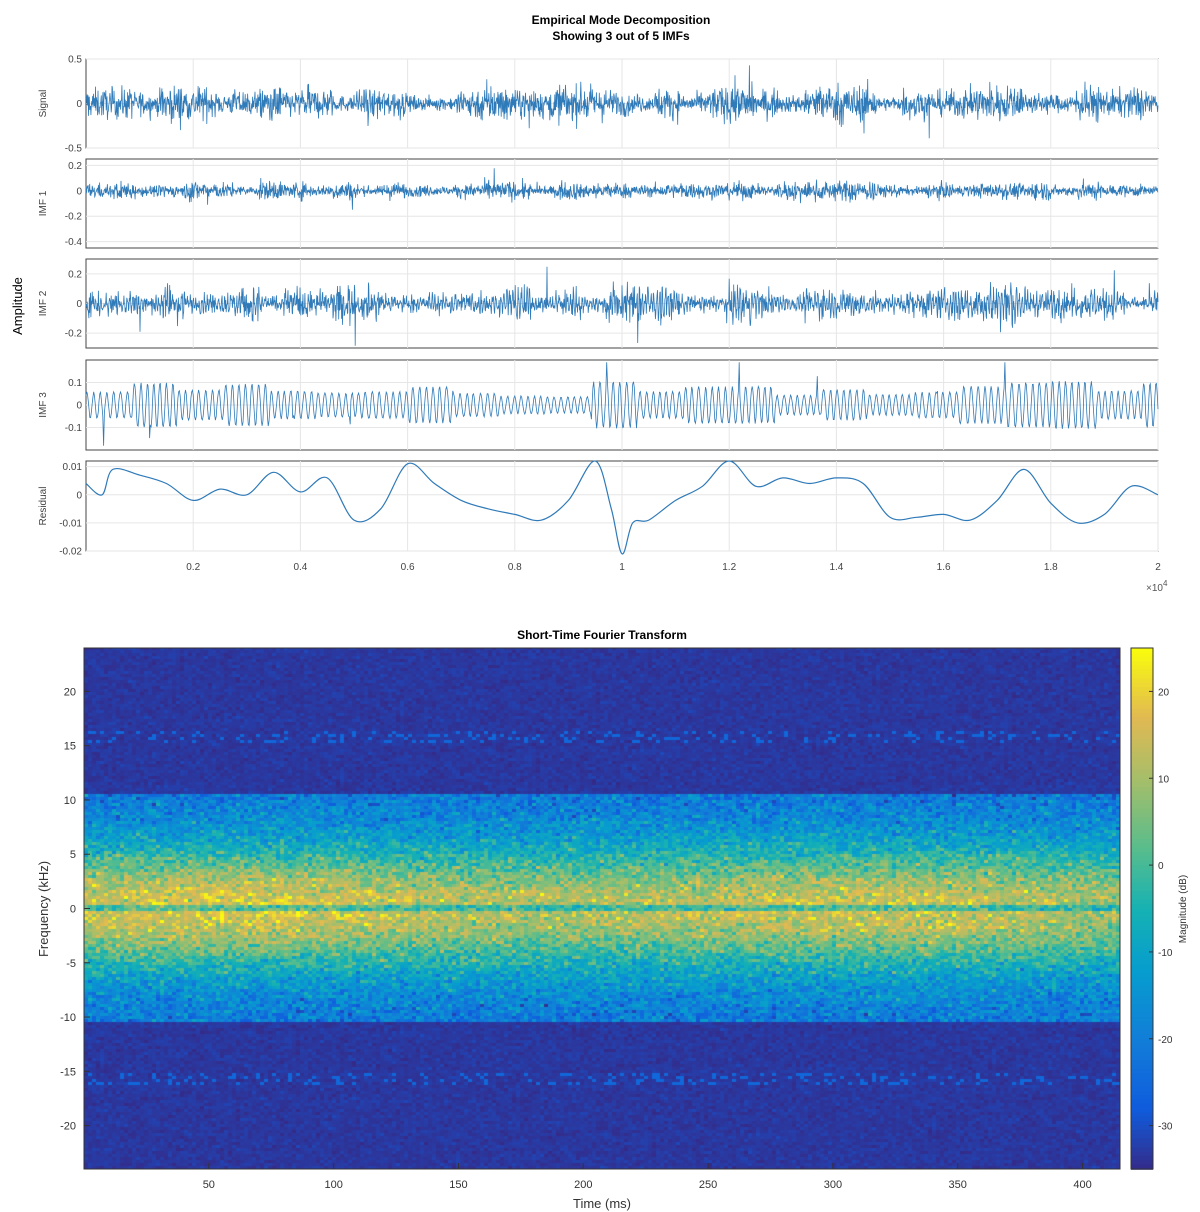  I want to click on series-label: IMF 3, so click(43, 405).